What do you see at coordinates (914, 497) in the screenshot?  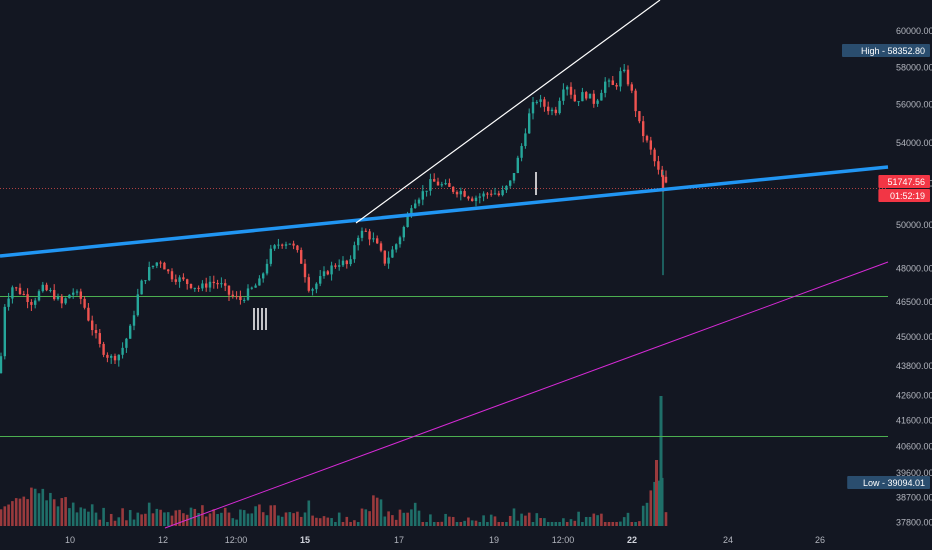 I see `y-tick-label: 38700.00` at bounding box center [914, 497].